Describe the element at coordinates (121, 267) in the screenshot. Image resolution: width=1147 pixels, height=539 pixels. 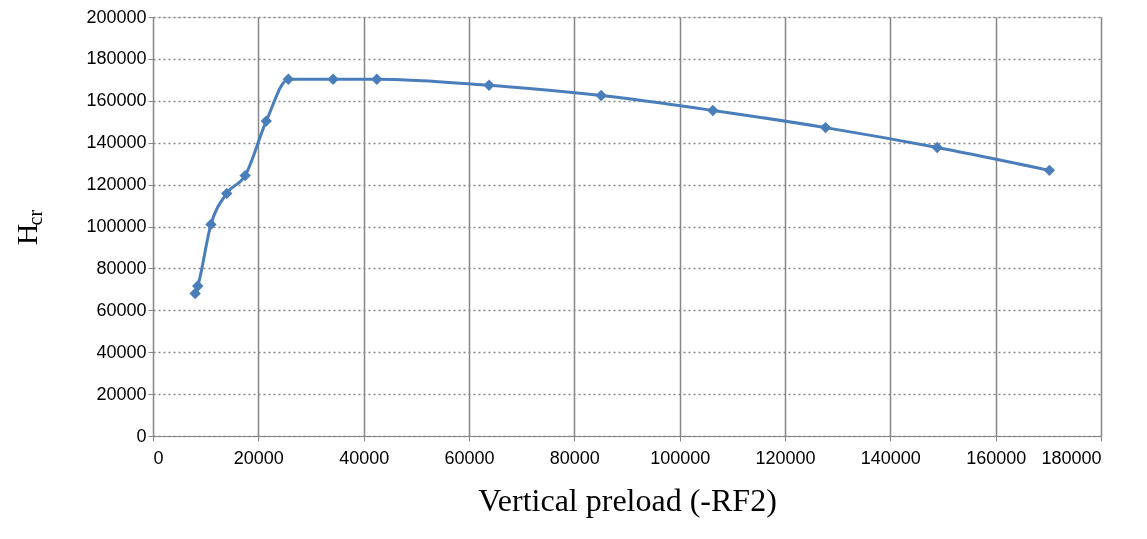
I see `y-tick-label: 80000` at that location.